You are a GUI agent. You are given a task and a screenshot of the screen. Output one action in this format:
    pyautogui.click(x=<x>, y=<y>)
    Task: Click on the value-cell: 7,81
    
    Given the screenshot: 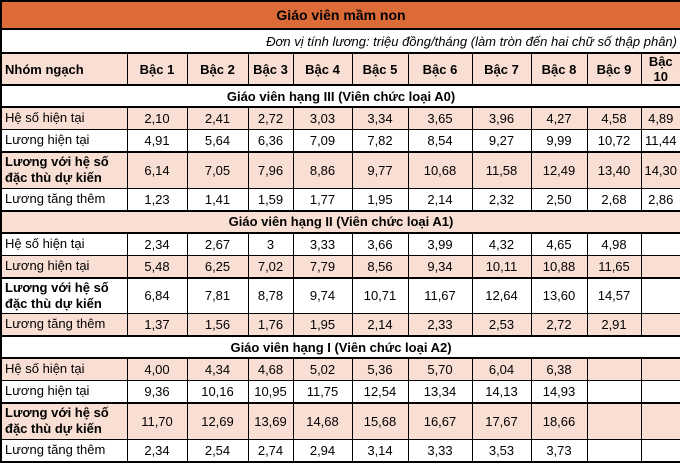 What is the action you would take?
    pyautogui.click(x=217, y=295)
    